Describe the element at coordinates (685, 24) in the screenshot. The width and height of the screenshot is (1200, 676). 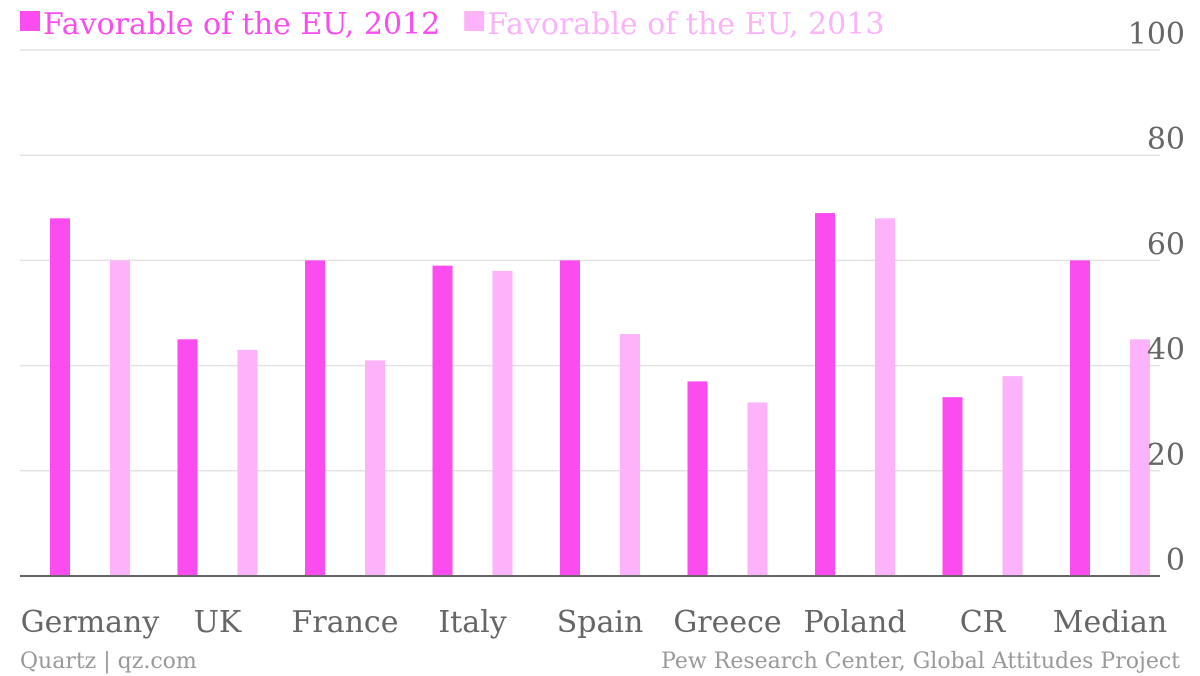
I see `legend-label-2013: Favorable of the EU, 2013` at that location.